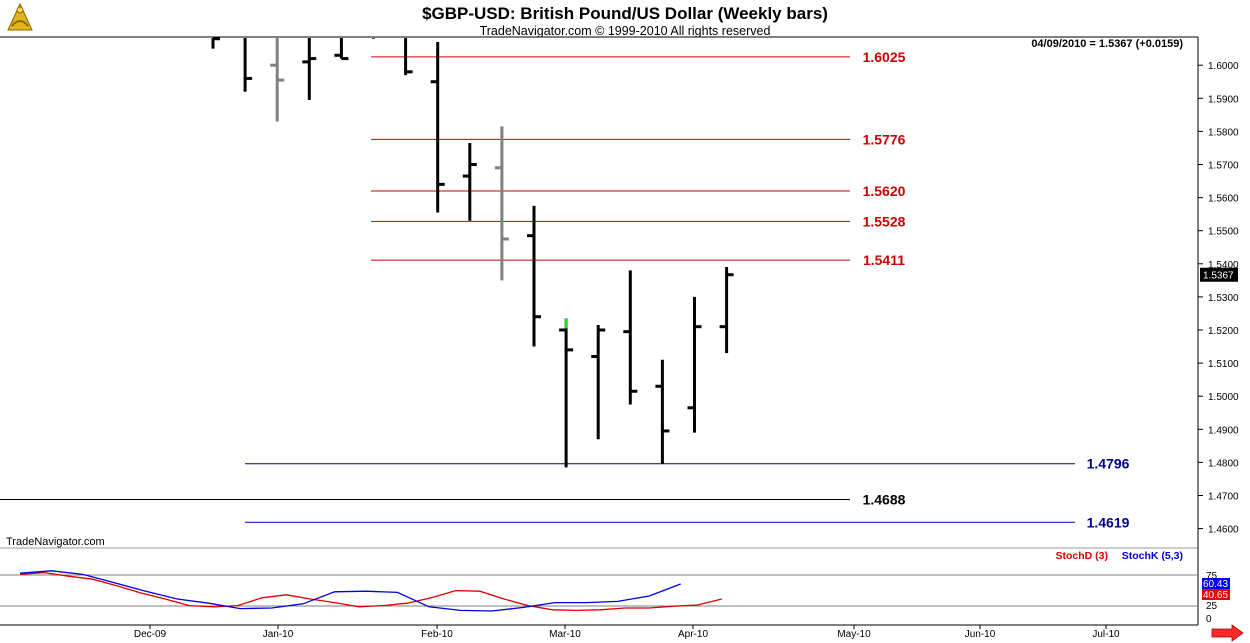 The image size is (1250, 643). I want to click on price-level-label: 1.5776, so click(884, 139).